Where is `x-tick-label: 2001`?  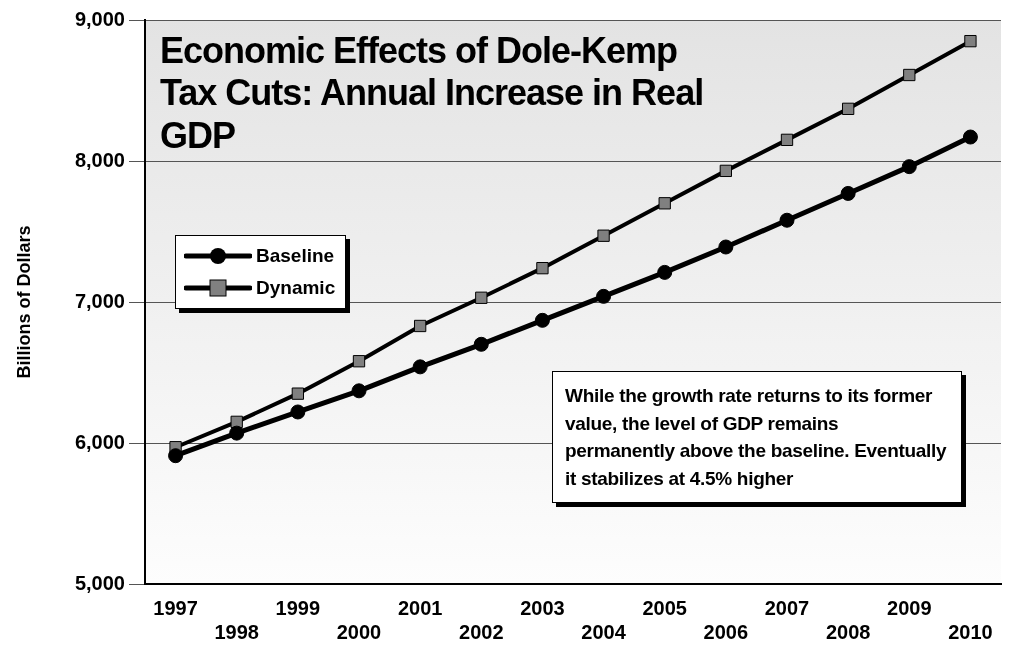 x-tick-label: 2001 is located at coordinates (420, 607).